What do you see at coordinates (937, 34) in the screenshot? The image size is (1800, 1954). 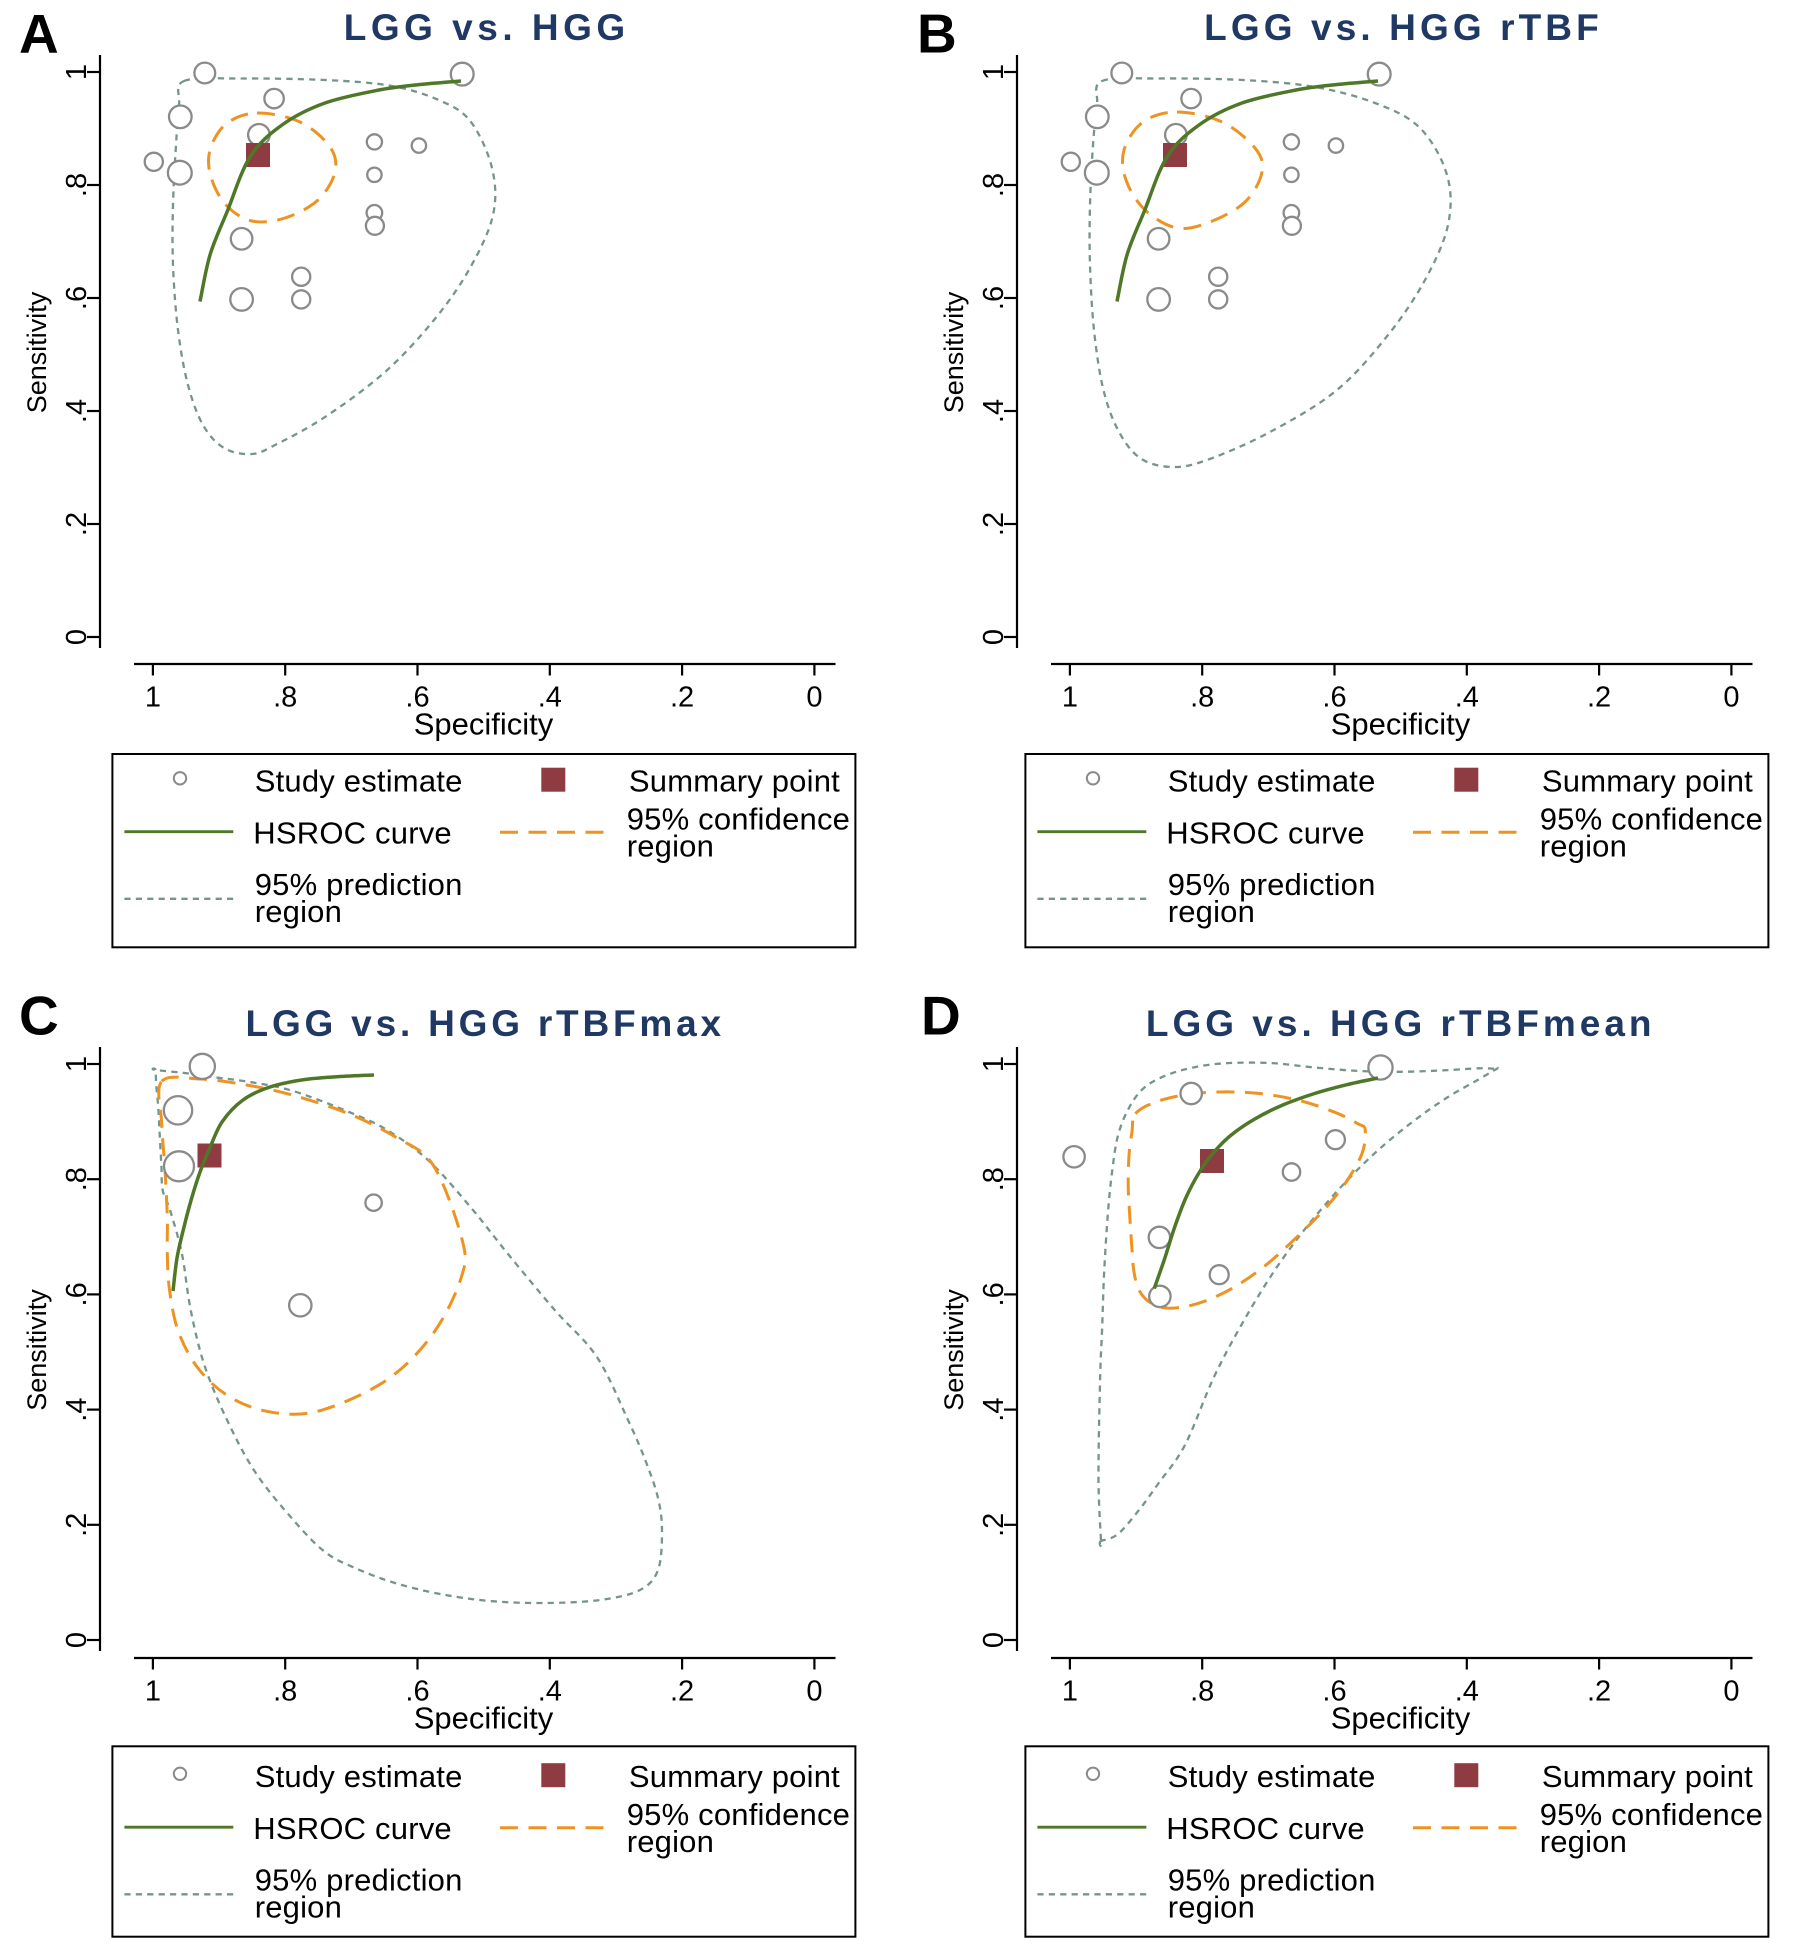 I see `svg-text: B` at bounding box center [937, 34].